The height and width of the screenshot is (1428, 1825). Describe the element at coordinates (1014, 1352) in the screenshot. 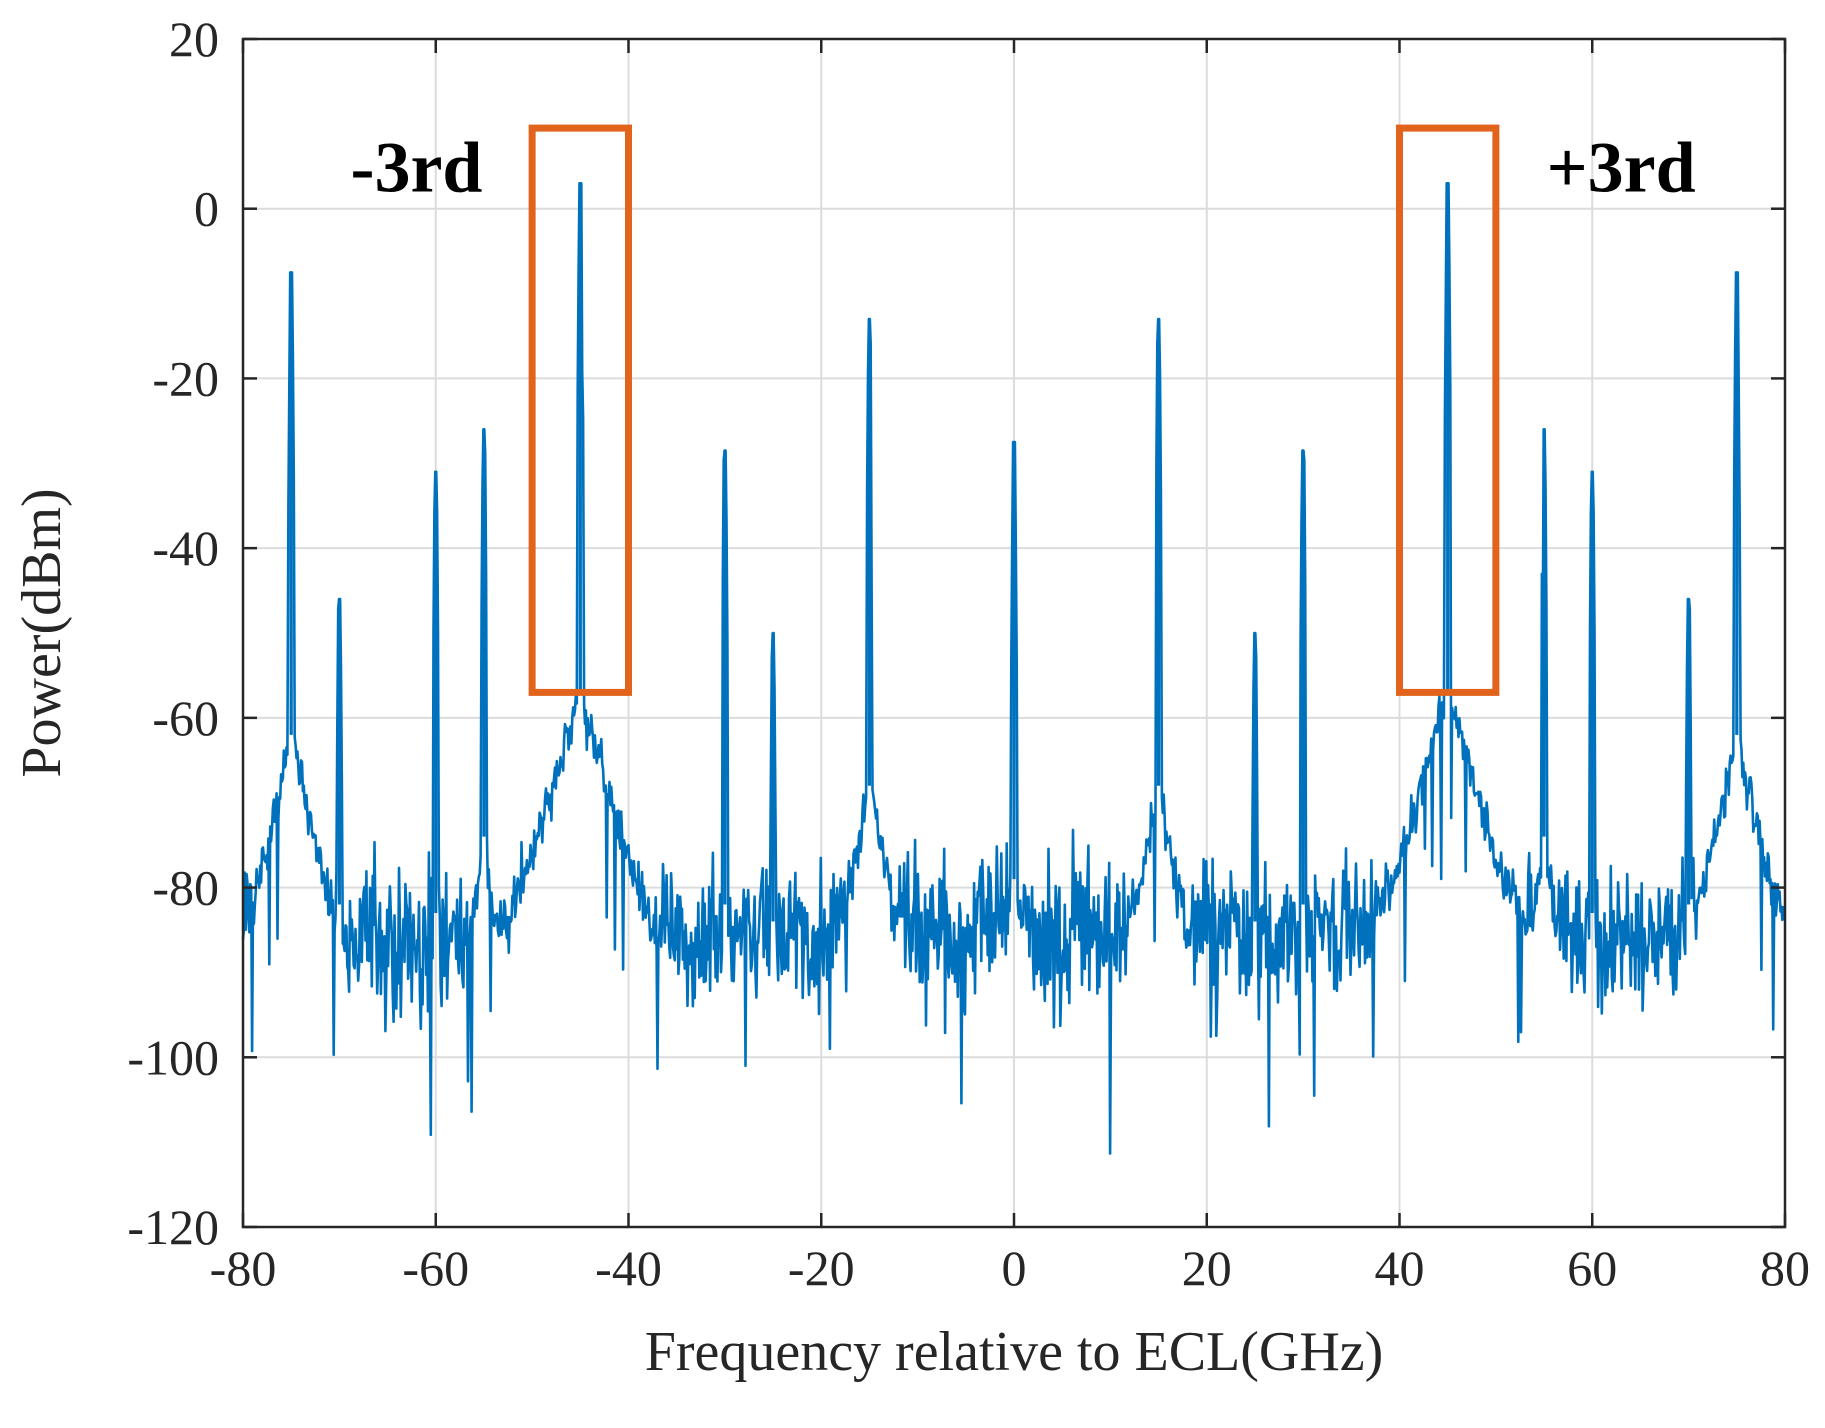

I see `x-axis-title: Frequency relative to ECL(GHz)` at that location.